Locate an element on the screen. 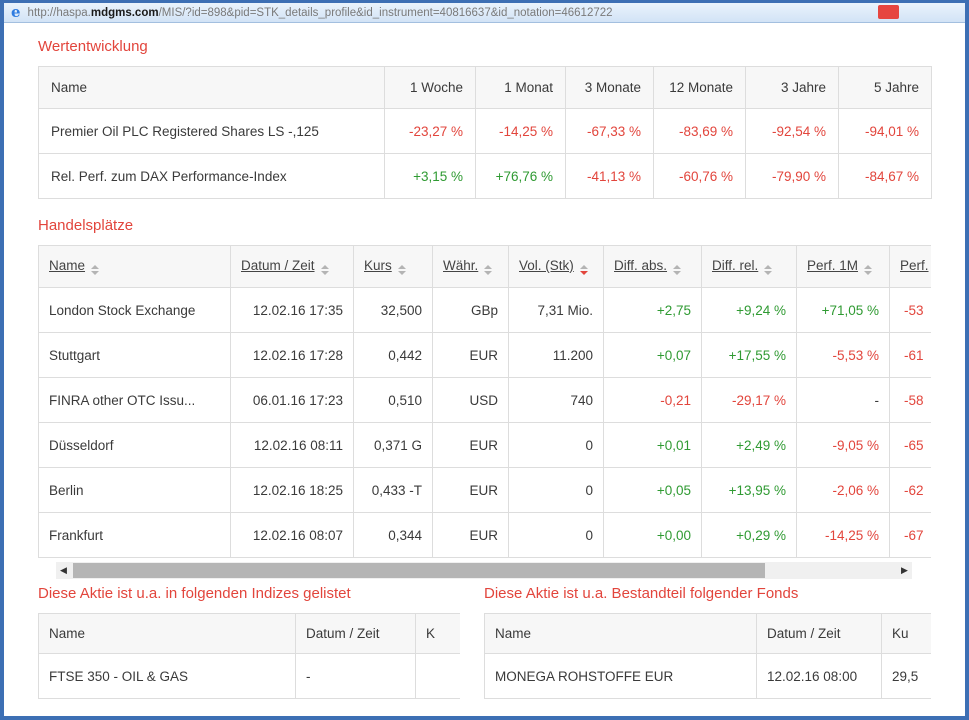 This screenshot has width=969, height=720. exchange-perf-clipped: -62 is located at coordinates (910, 490).